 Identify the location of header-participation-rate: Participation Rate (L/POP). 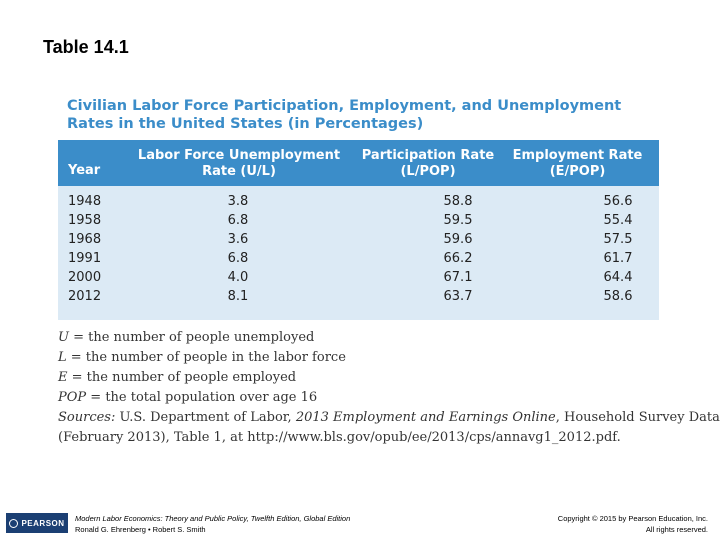
(428, 164).